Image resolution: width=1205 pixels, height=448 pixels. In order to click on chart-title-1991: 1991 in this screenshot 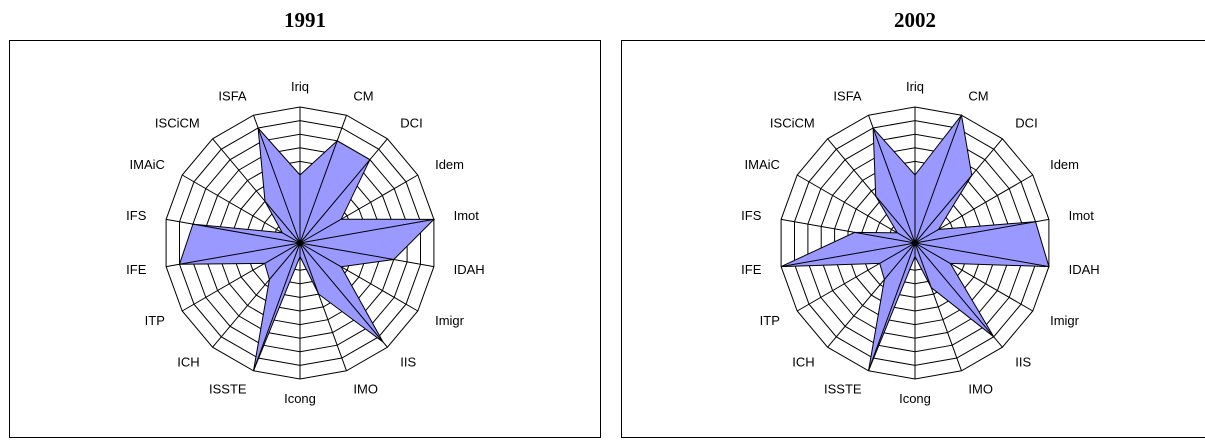, I will do `click(305, 20)`.